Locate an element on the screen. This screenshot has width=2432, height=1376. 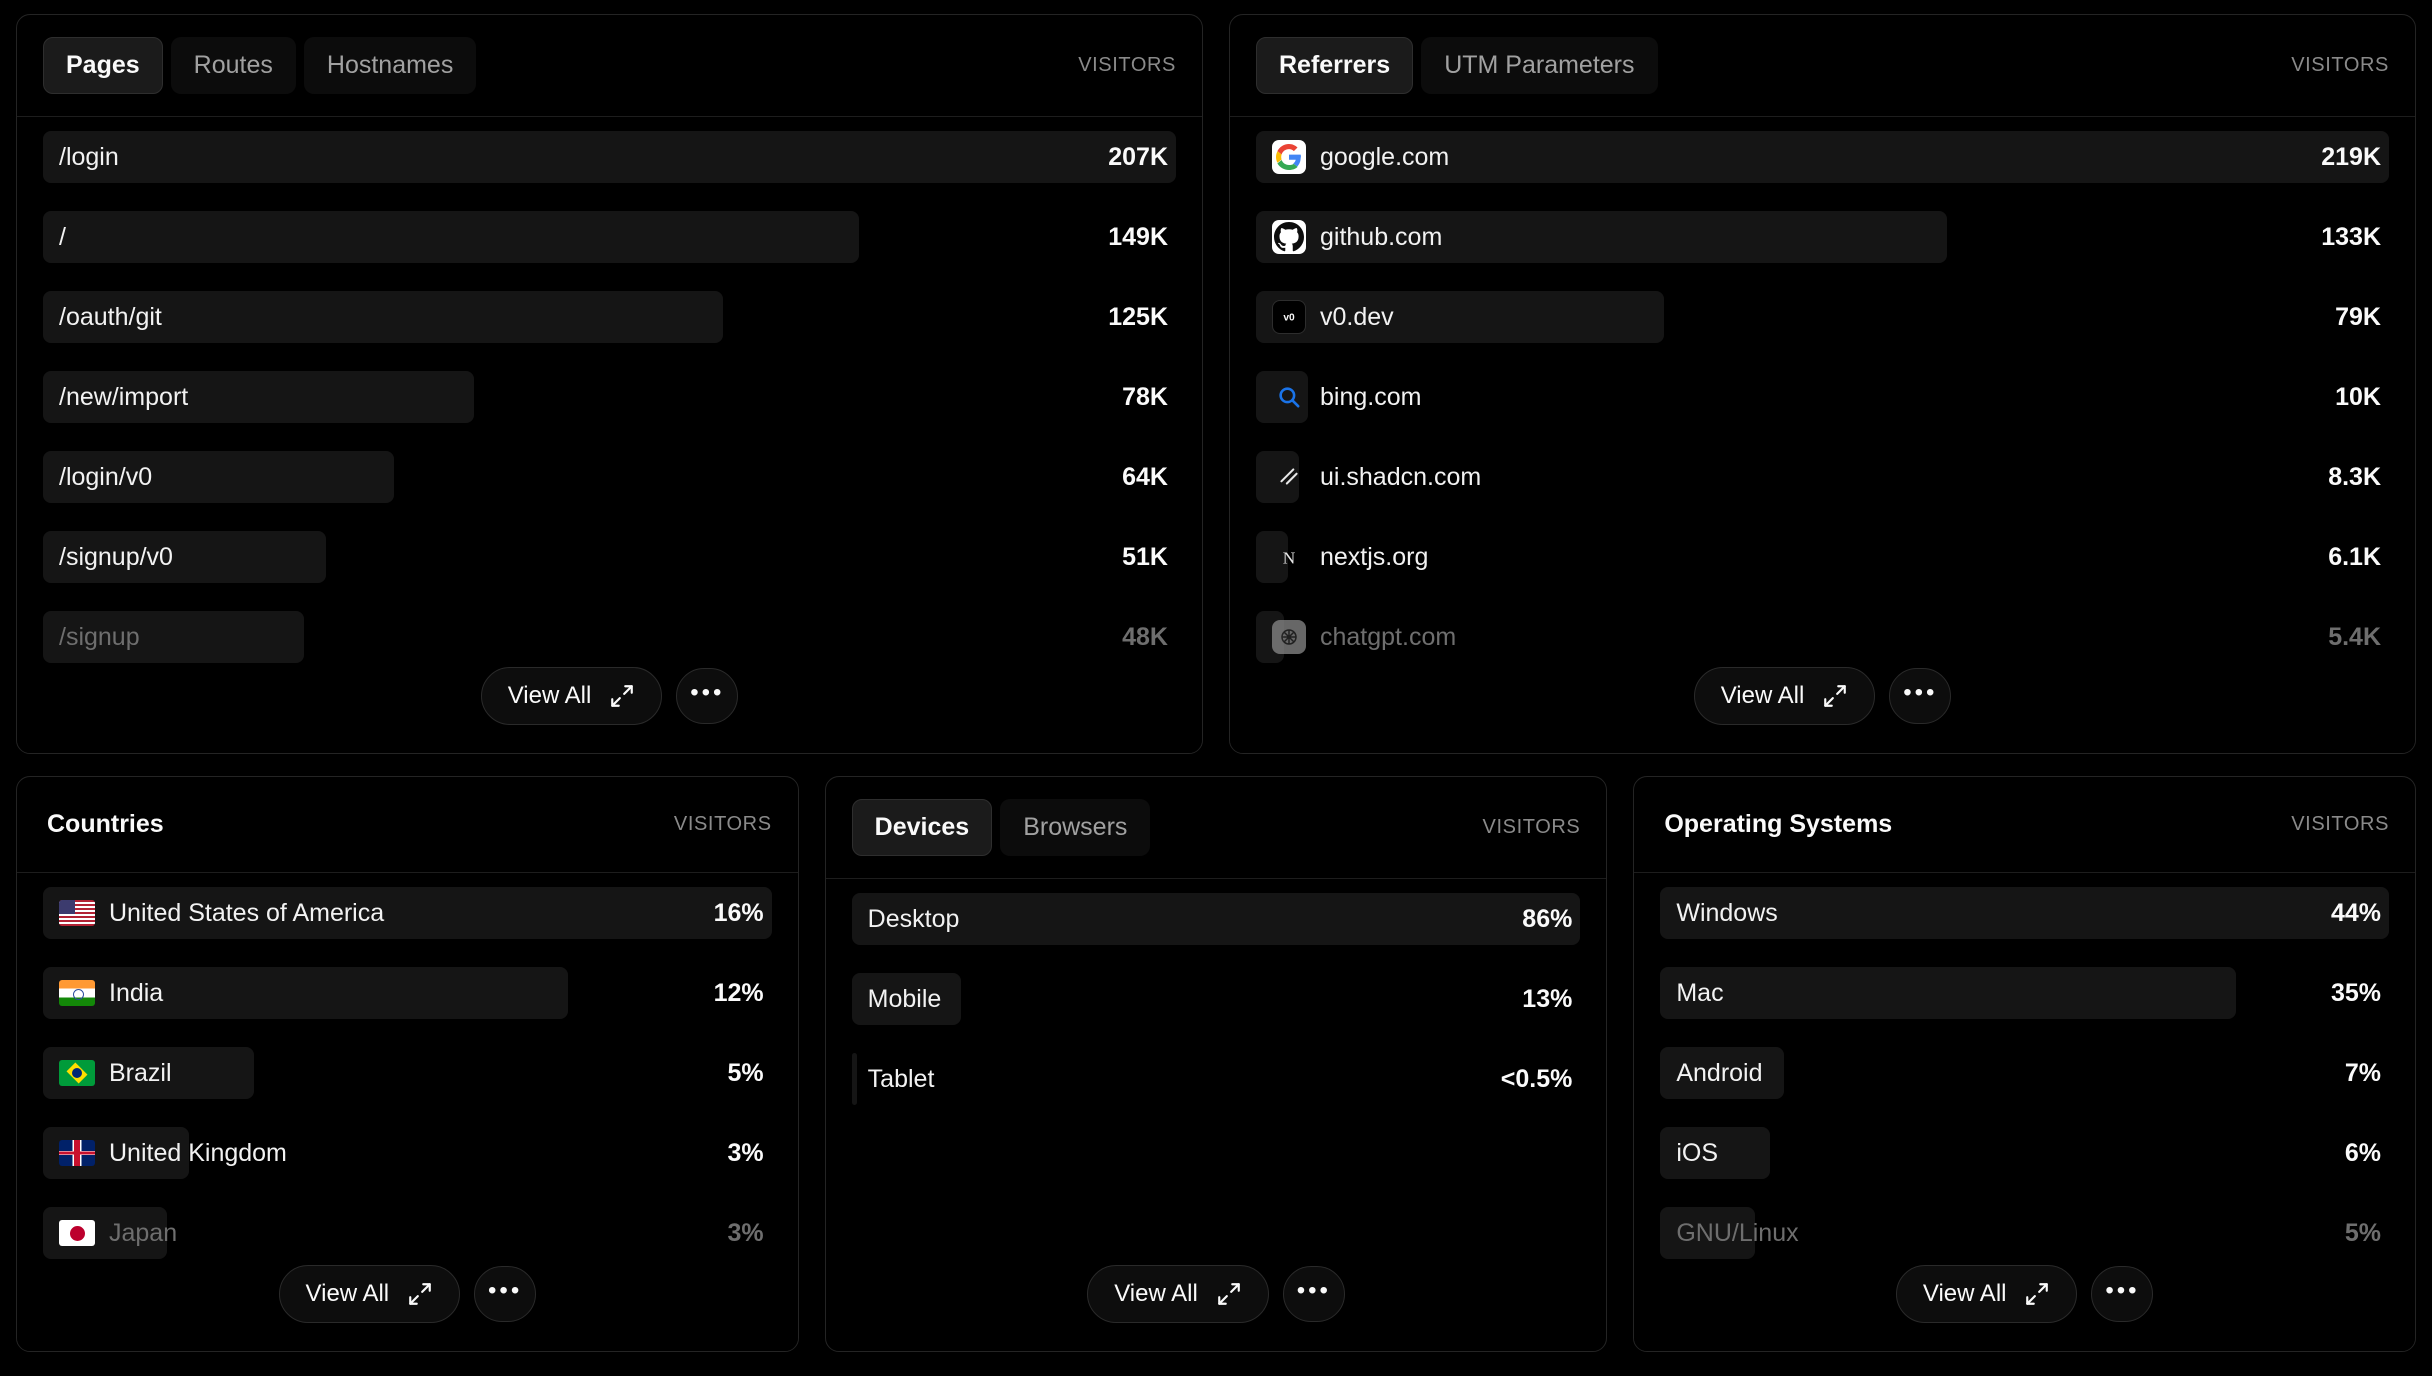
list-item-value: 12% is located at coordinates (738, 992).